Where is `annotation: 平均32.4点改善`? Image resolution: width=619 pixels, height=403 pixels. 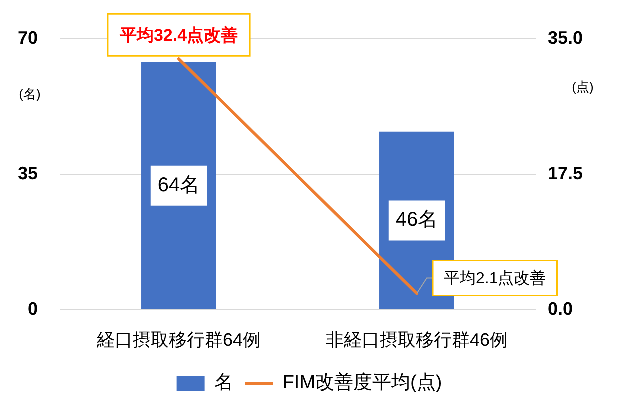 annotation: 平均32.4点改善 is located at coordinates (178, 34).